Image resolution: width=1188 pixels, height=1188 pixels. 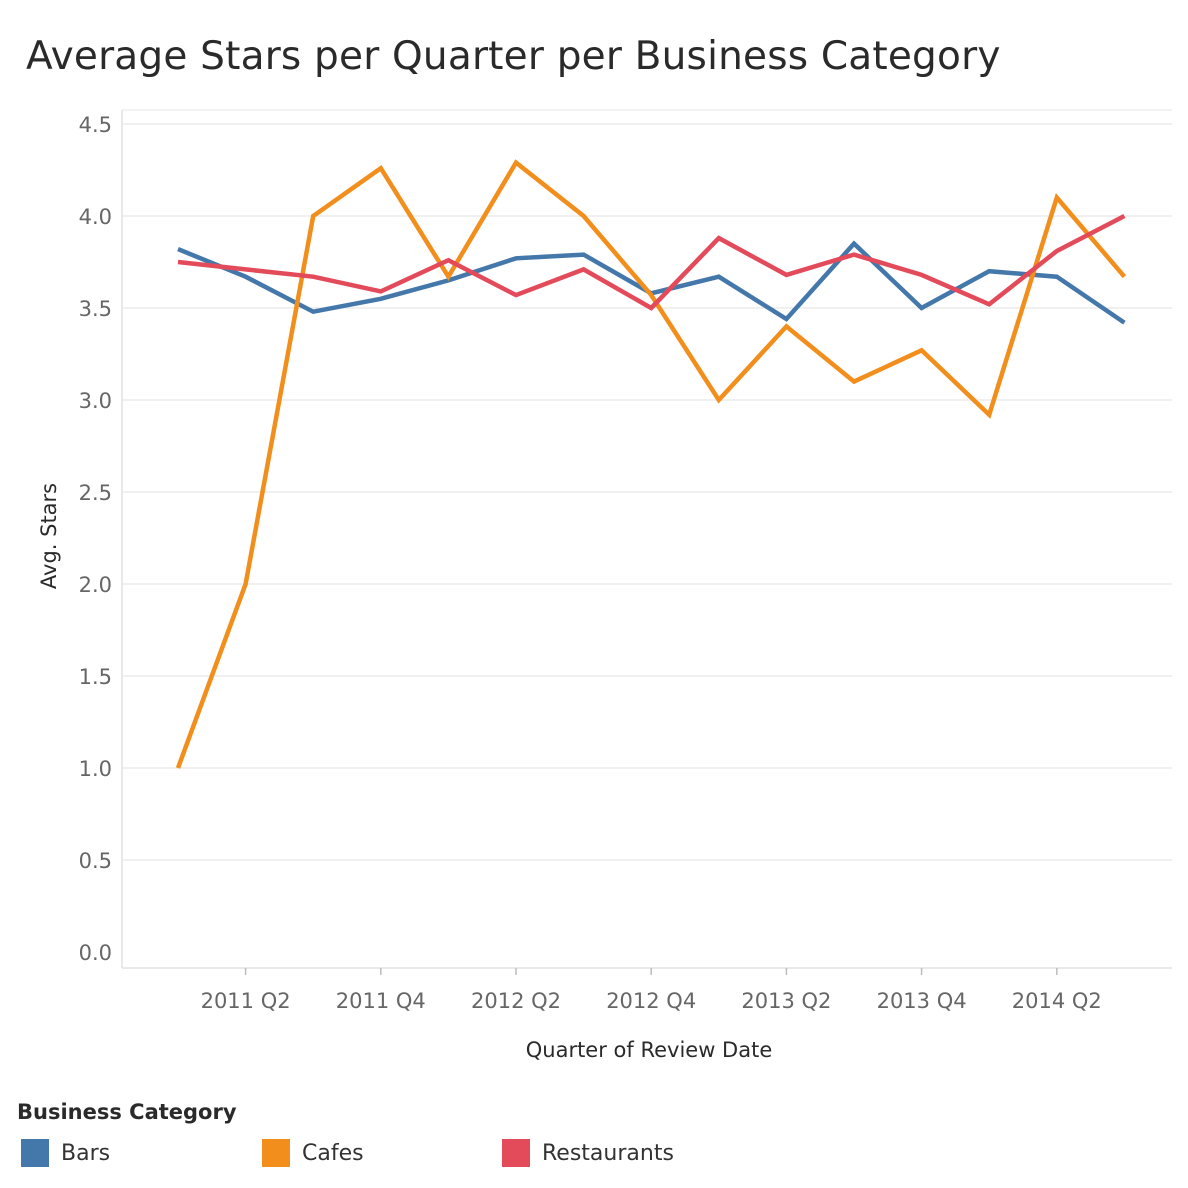 What do you see at coordinates (49, 536) in the screenshot?
I see `y-axis-title: Avg. Stars` at bounding box center [49, 536].